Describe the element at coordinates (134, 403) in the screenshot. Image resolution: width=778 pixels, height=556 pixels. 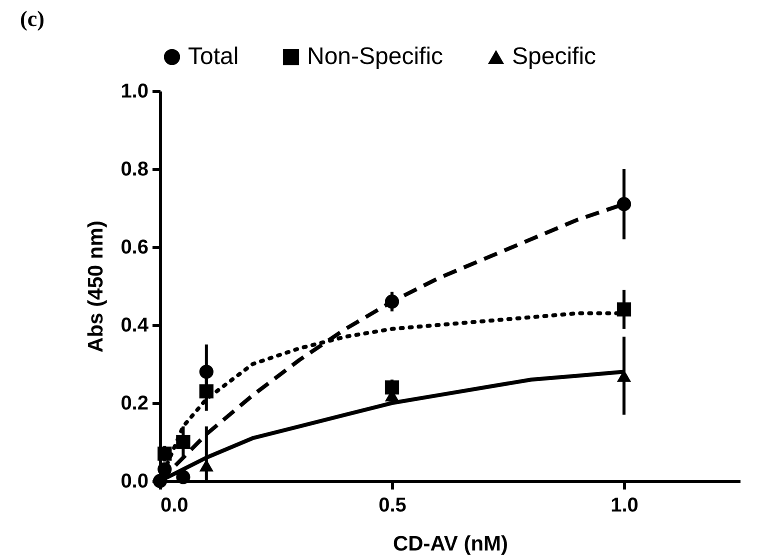
I see `y-tick-label: 0.2` at that location.